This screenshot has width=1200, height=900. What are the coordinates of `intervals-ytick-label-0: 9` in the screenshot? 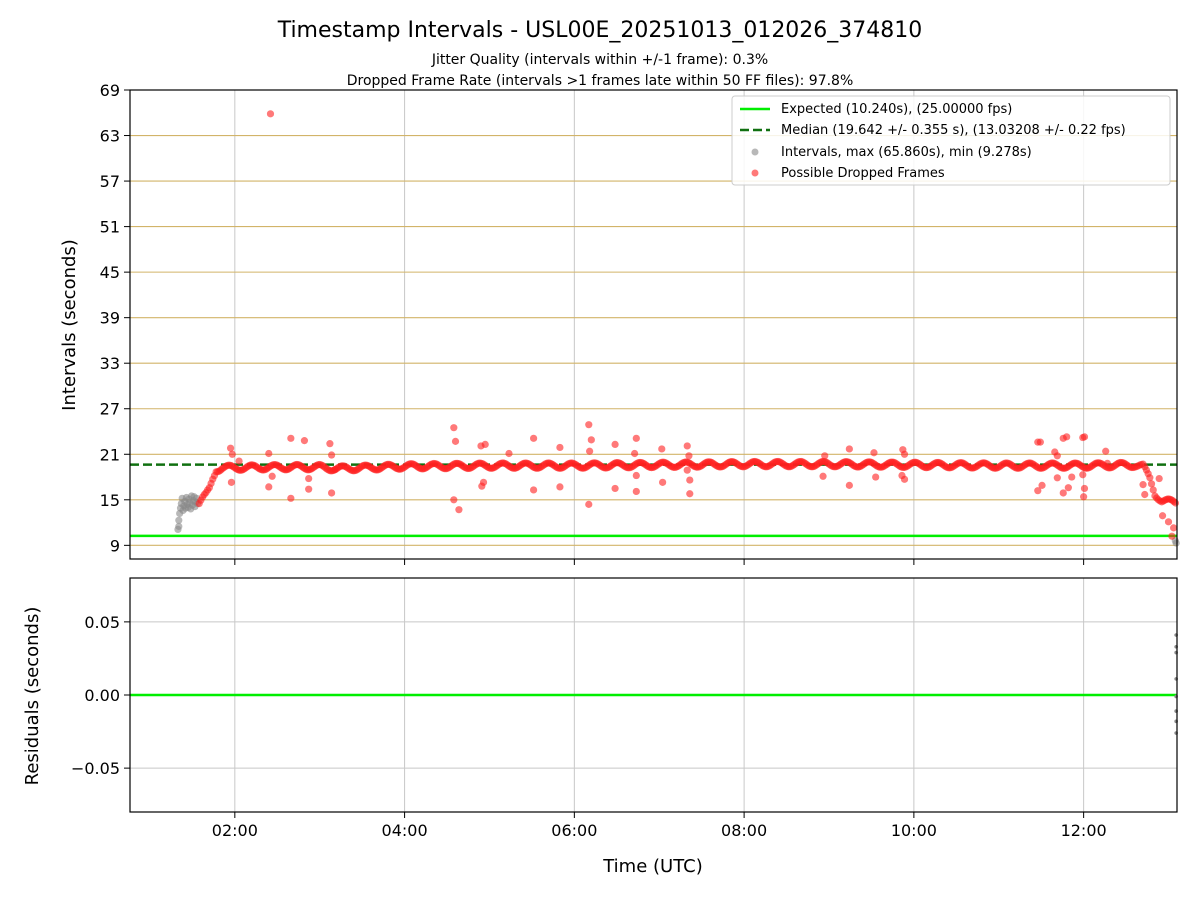 It's located at (115, 545).